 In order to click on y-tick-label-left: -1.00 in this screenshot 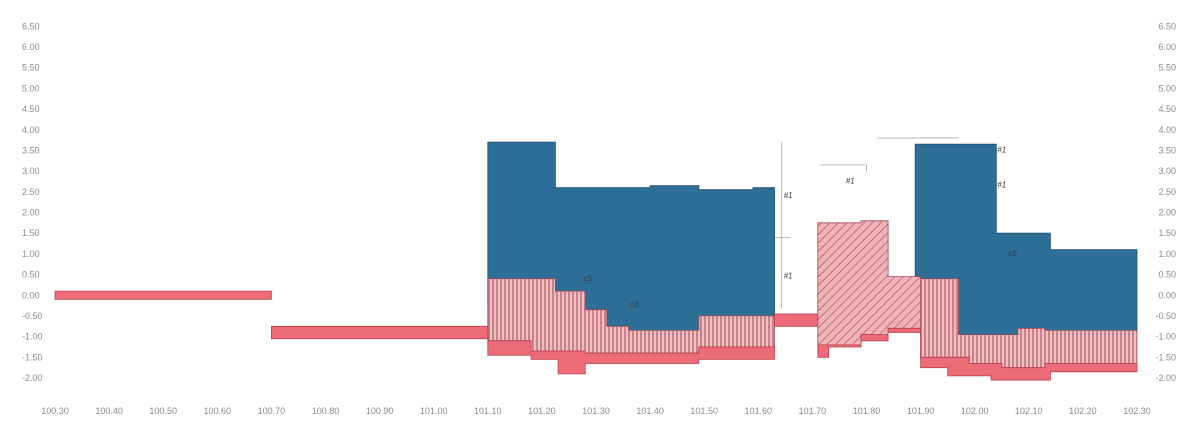, I will do `click(32, 337)`.